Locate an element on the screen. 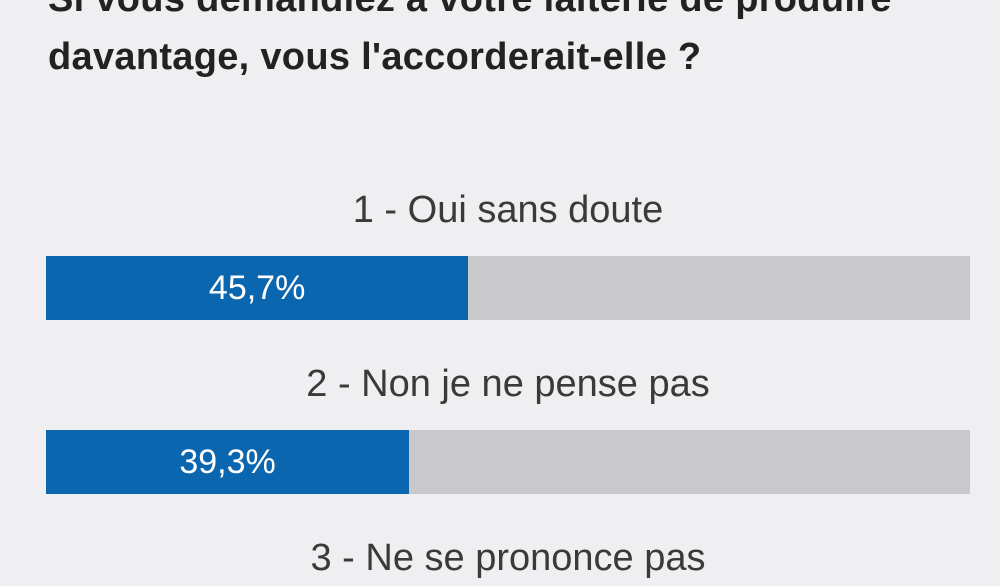 The width and height of the screenshot is (1000, 586). result-percentage: 39,3% is located at coordinates (227, 462).